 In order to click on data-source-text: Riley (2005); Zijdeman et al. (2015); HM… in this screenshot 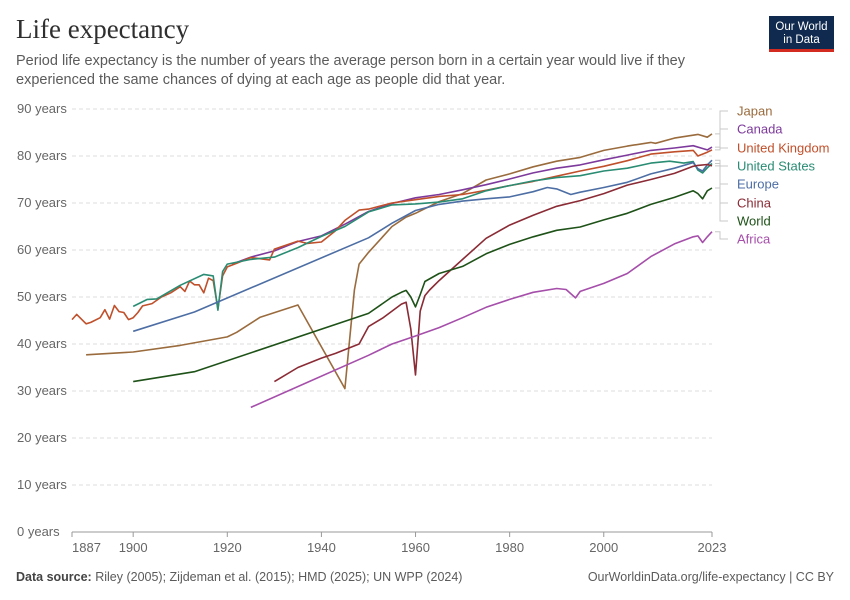, I will do `click(277, 577)`.